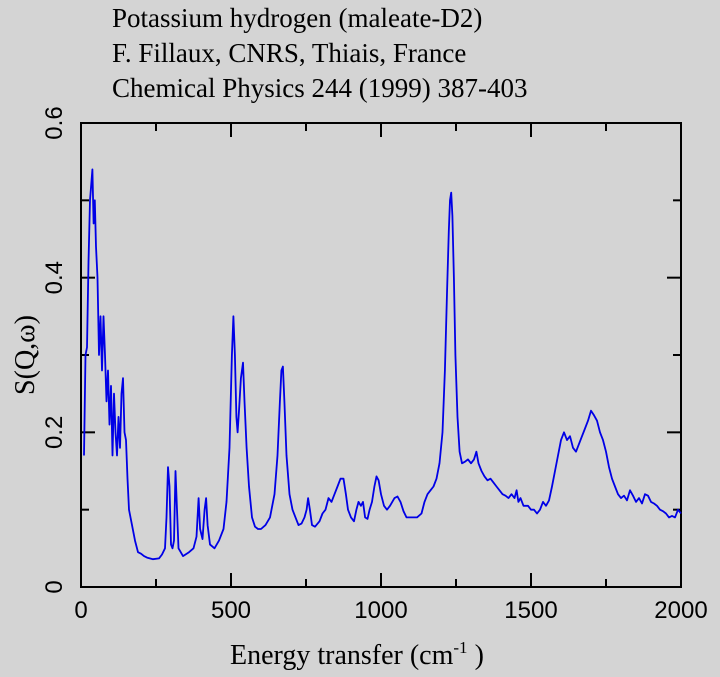 This screenshot has width=720, height=677. Describe the element at coordinates (342, 655) in the screenshot. I see `x-axis-label-text: Energy transfer (cm` at that location.